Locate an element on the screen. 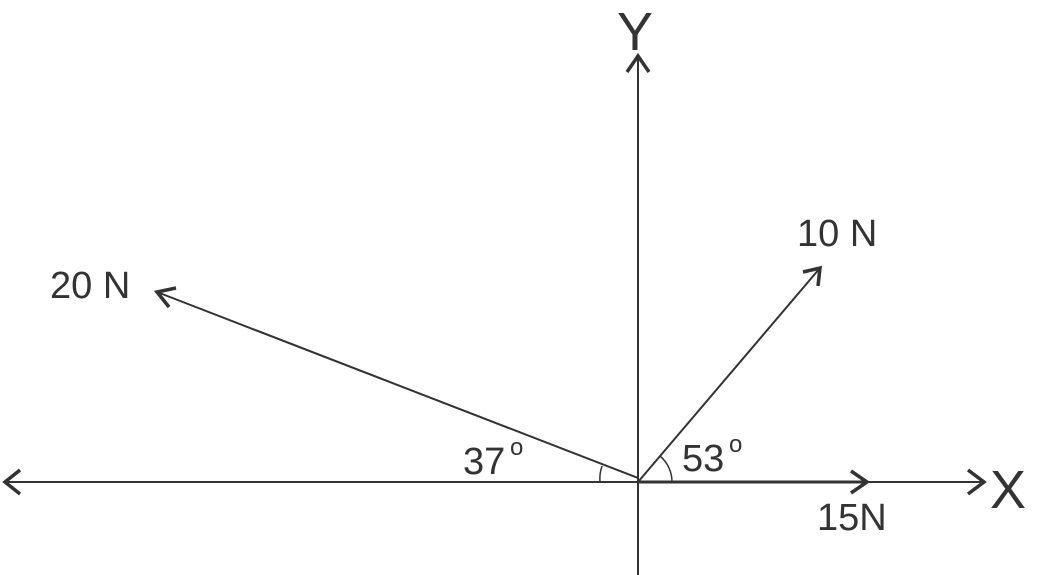 This screenshot has width=1037, height=575. x-axis-negative-arrowhead is located at coordinates (12, 482).